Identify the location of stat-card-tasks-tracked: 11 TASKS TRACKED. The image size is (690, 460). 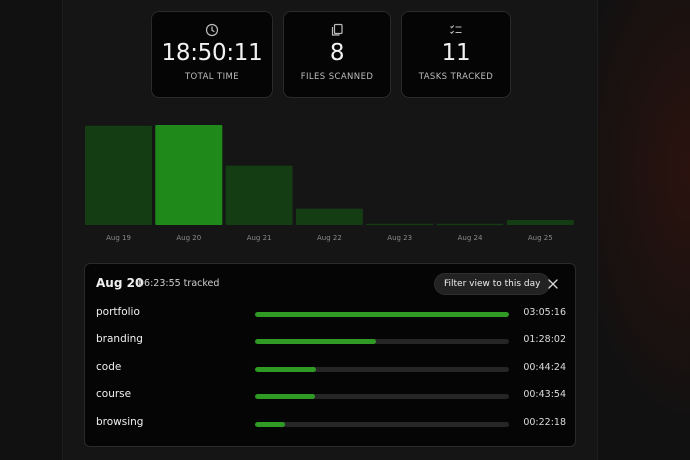
(456, 54).